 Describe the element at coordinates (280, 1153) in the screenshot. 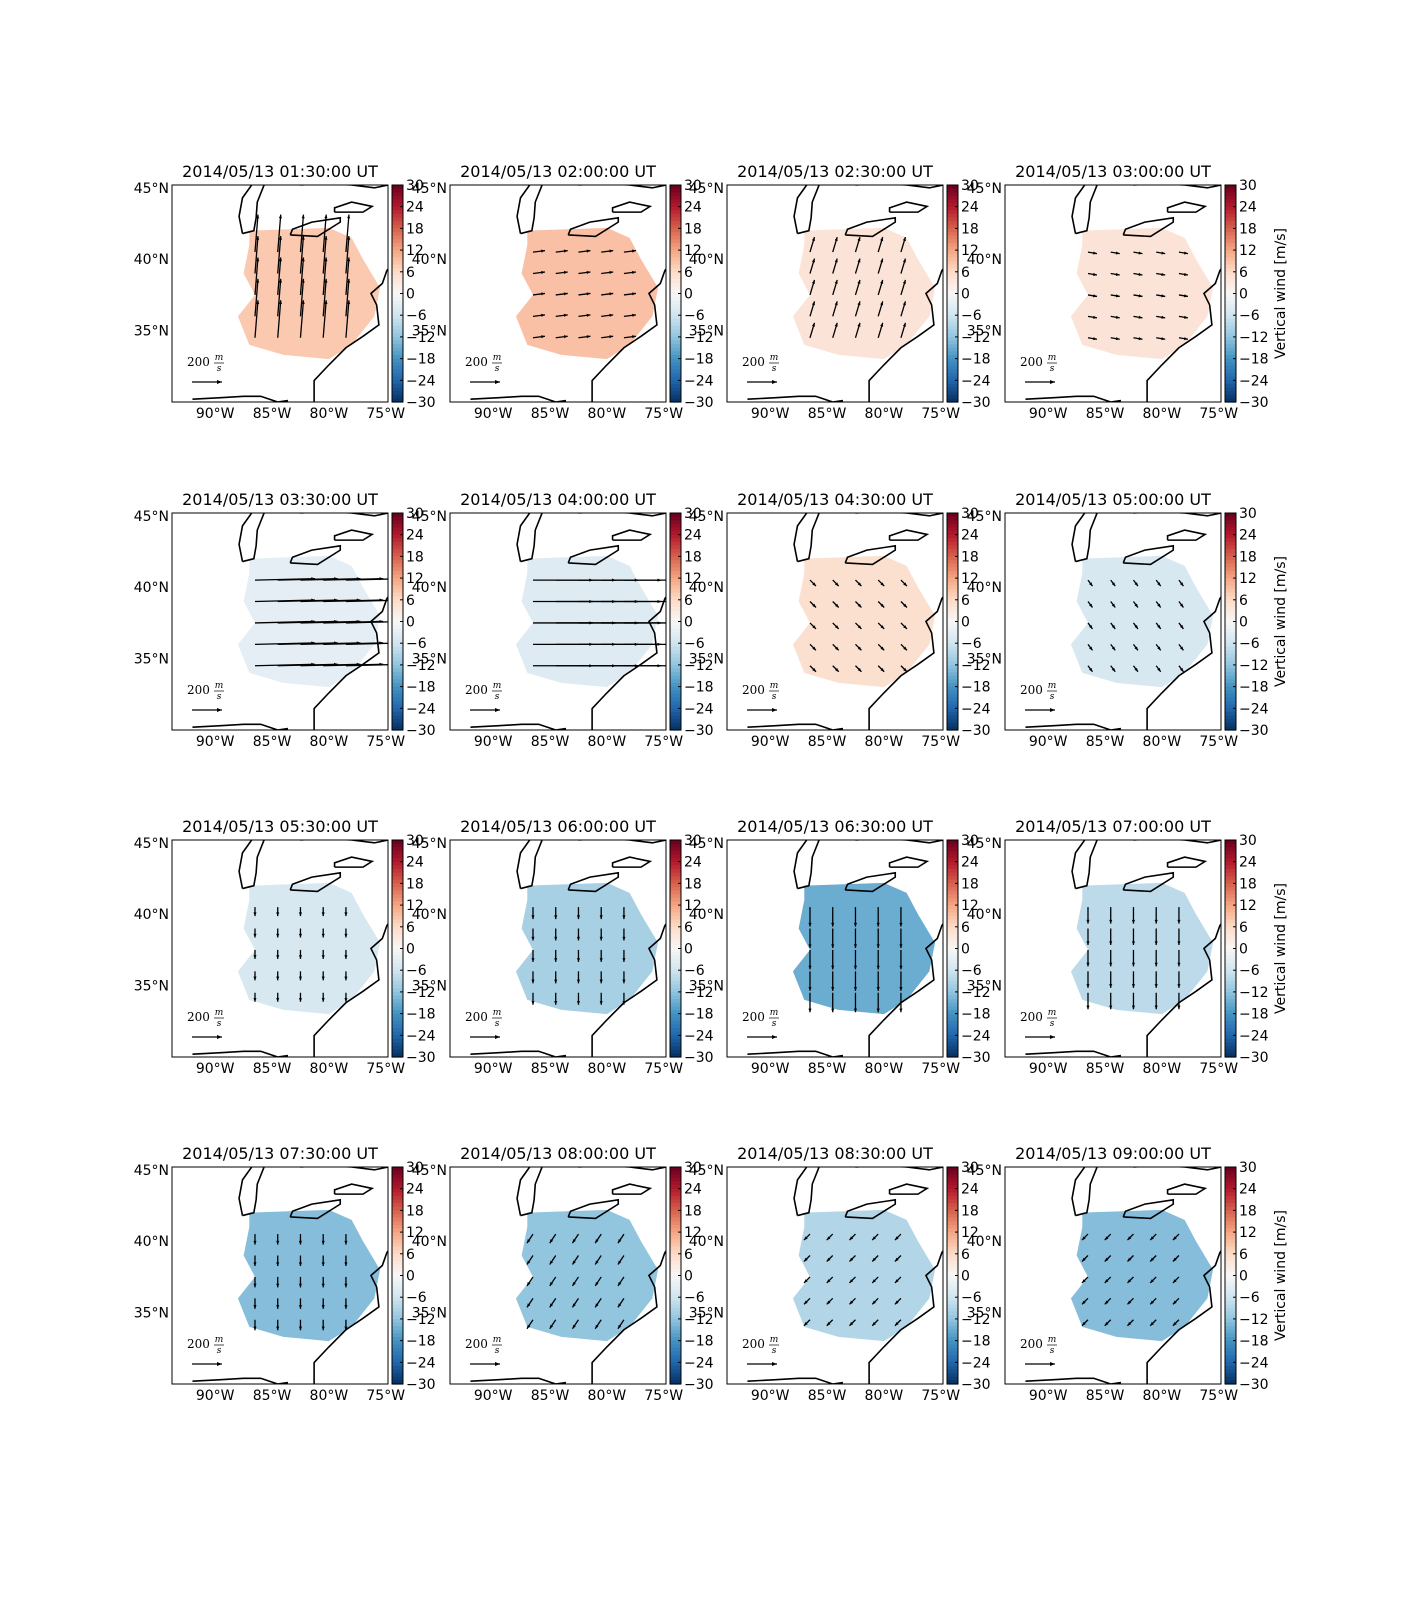

I see `panel-title: 2014/05/13 07:30:00 UT` at that location.